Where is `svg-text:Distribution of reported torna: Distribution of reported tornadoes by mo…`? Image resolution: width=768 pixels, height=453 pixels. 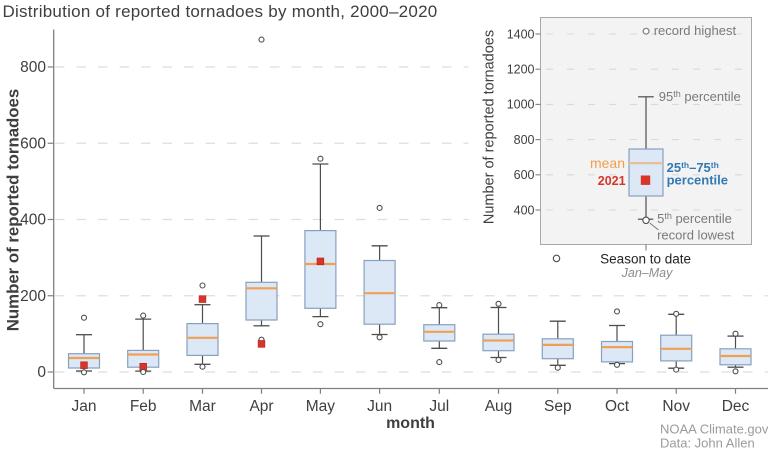
svg-text:Distribution of reported torna: Distribution of reported tornadoes by mo… is located at coordinates (220, 11).